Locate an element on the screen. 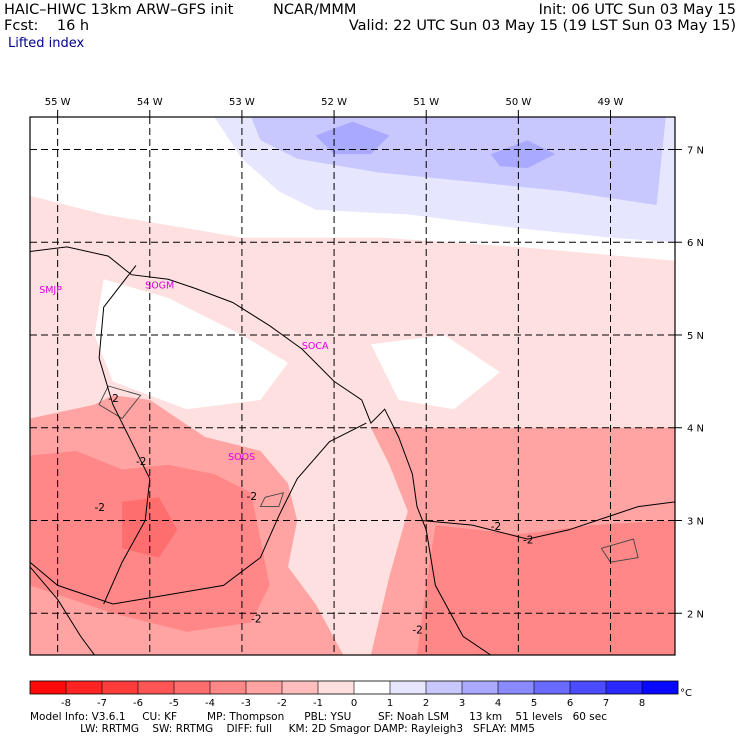 Image resolution: width=740 pixels, height=740 pixels. field-offshore-near-zero is located at coordinates (435, 372).